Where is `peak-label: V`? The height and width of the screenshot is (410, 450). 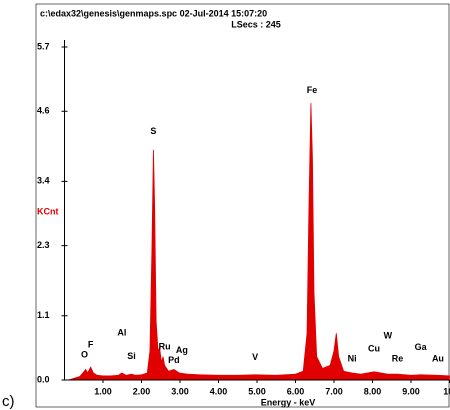 peak-label: V is located at coordinates (255, 357).